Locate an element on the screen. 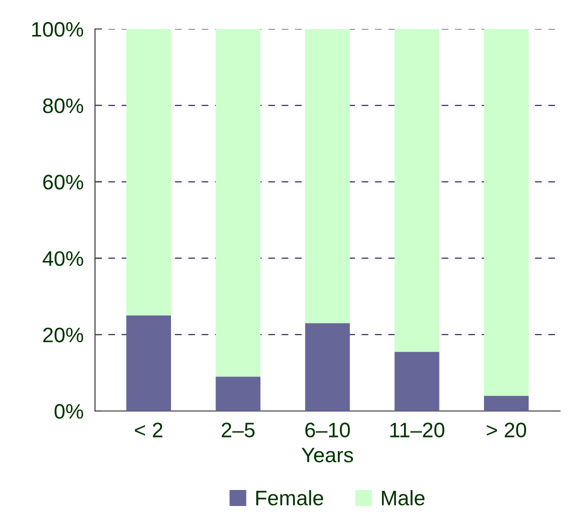  x-tick-label: 6–10 is located at coordinates (327, 430).